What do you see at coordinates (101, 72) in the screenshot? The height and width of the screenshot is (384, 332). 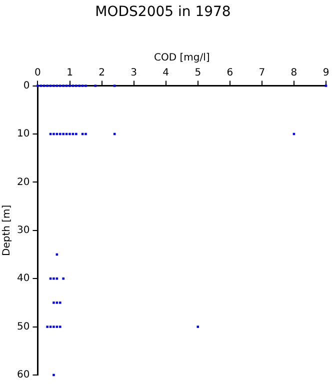 I see `x-tick-label: 2` at bounding box center [101, 72].